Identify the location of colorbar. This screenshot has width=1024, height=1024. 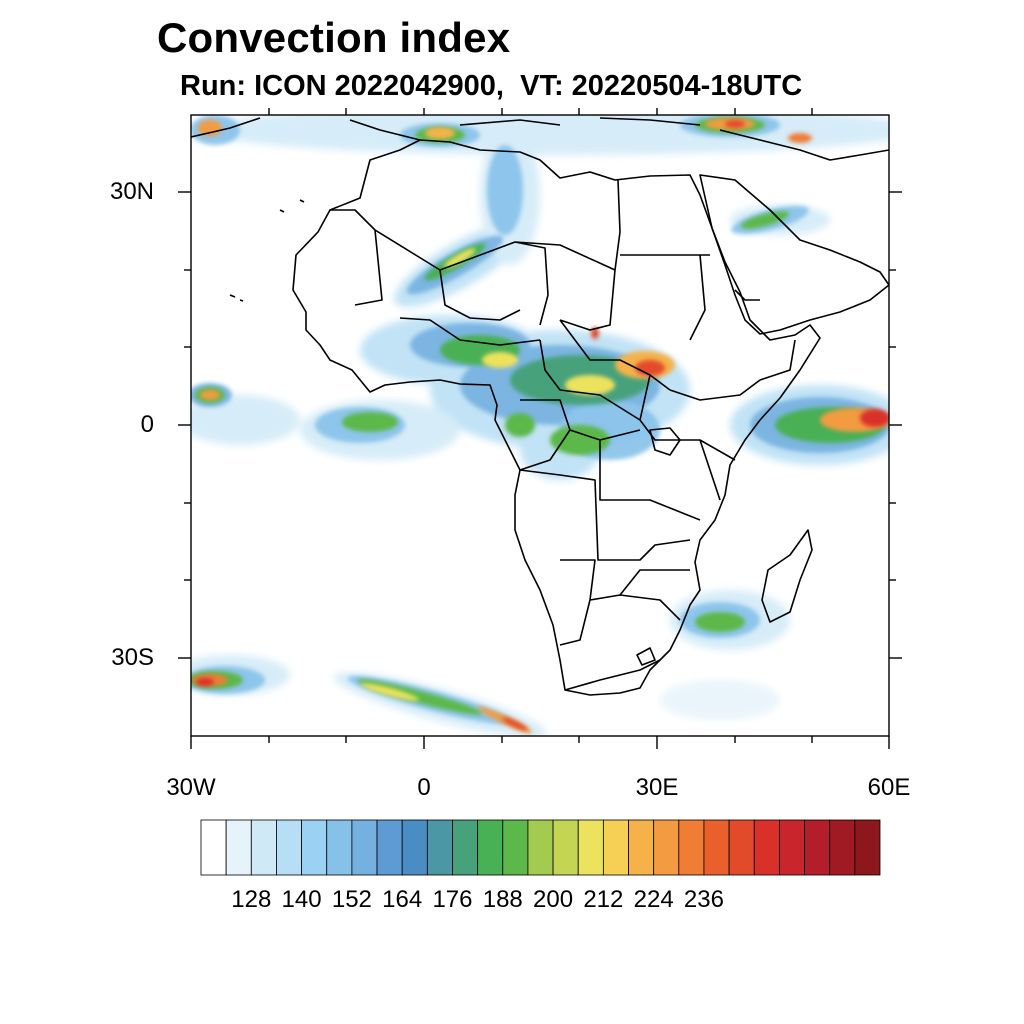
(540, 847).